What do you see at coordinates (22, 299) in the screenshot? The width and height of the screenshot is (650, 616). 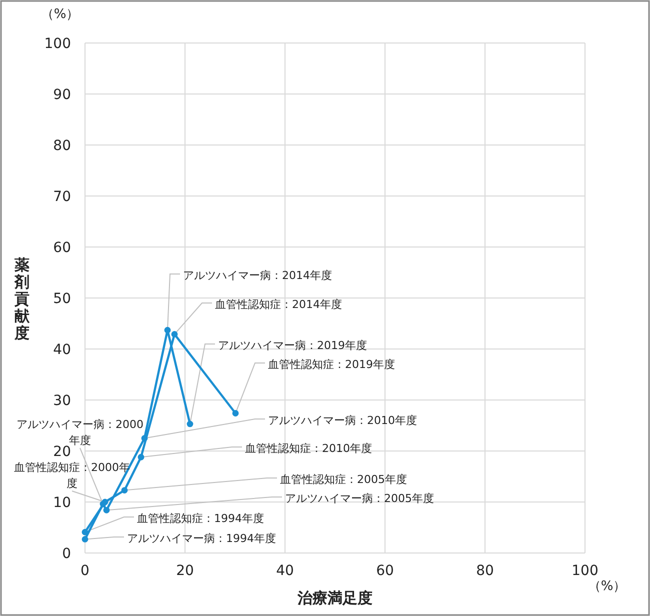 I see `y-axis-title: 薬剤貢献度` at bounding box center [22, 299].